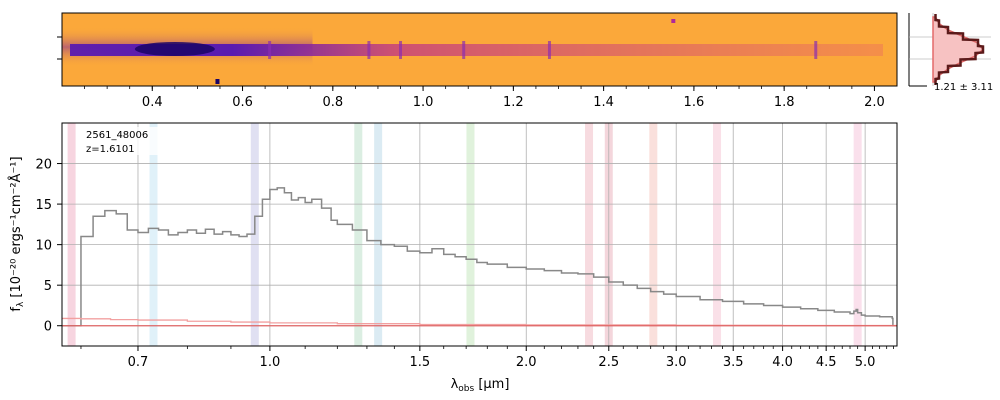 Image resolution: width=1000 pixels, height=400 pixels. I want to click on x-tick-label: 1.0, so click(270, 362).